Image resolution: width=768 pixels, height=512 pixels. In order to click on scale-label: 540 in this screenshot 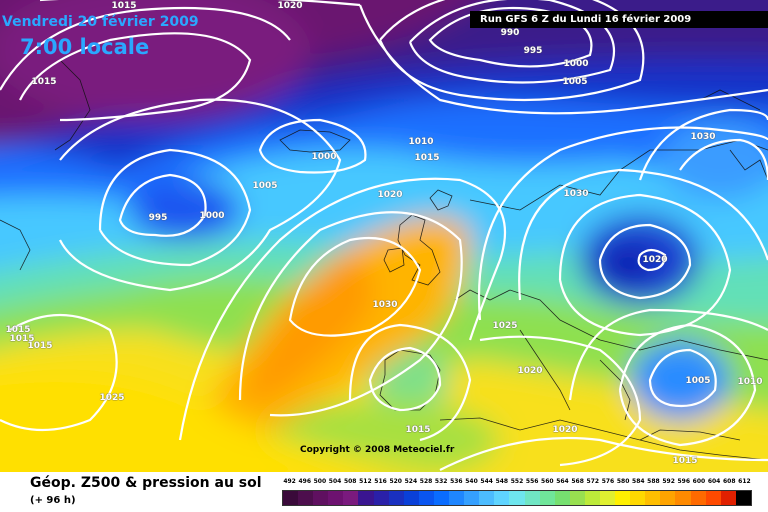, I will do `click(471, 481)`.